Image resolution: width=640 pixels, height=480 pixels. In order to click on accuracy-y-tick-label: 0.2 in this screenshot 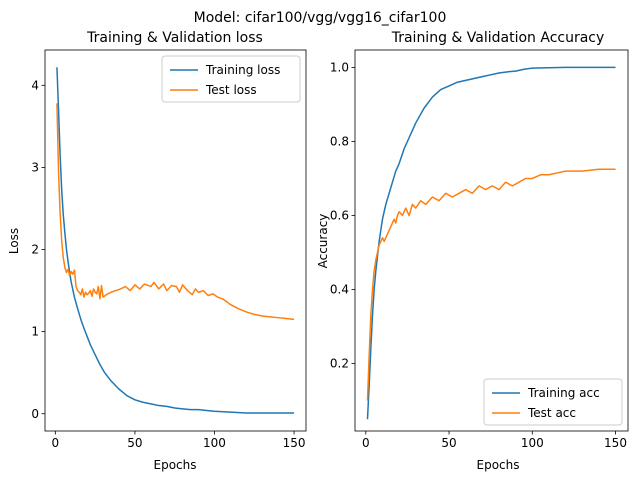, I will do `click(339, 364)`.